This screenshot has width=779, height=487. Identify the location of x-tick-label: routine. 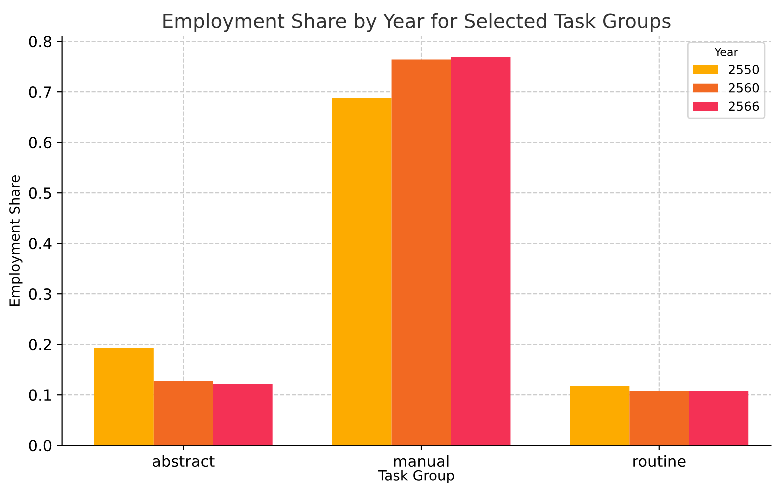
(660, 461).